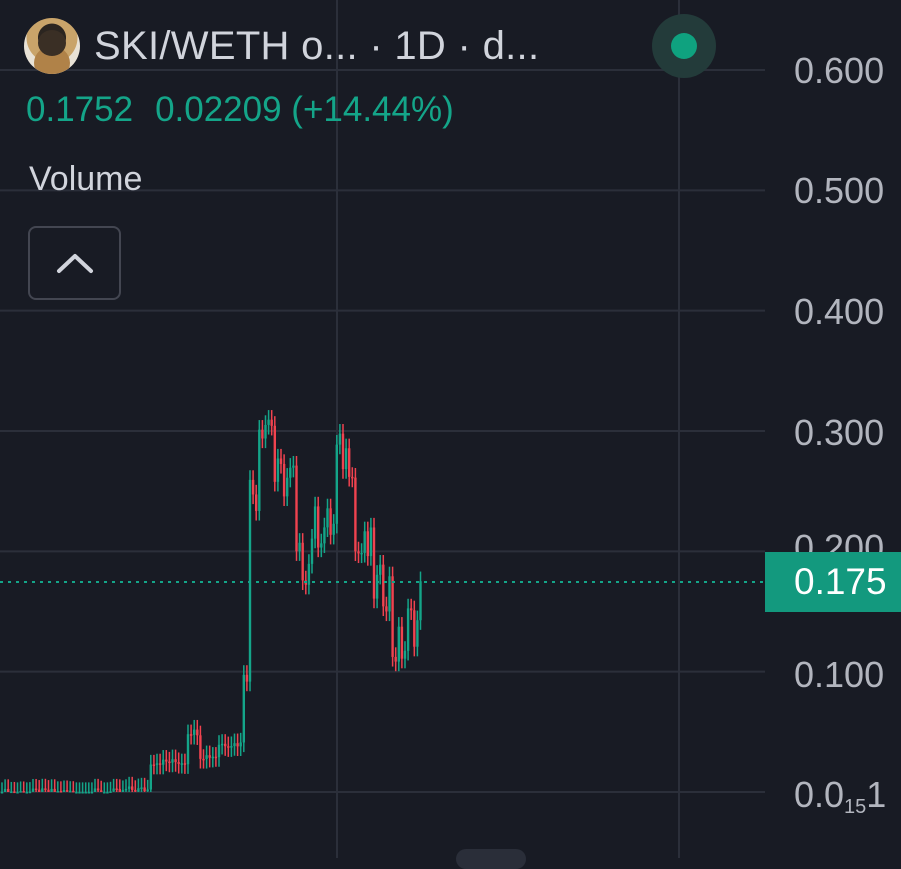 The height and width of the screenshot is (869, 901). I want to click on chevron-up-icon, so click(74, 263).